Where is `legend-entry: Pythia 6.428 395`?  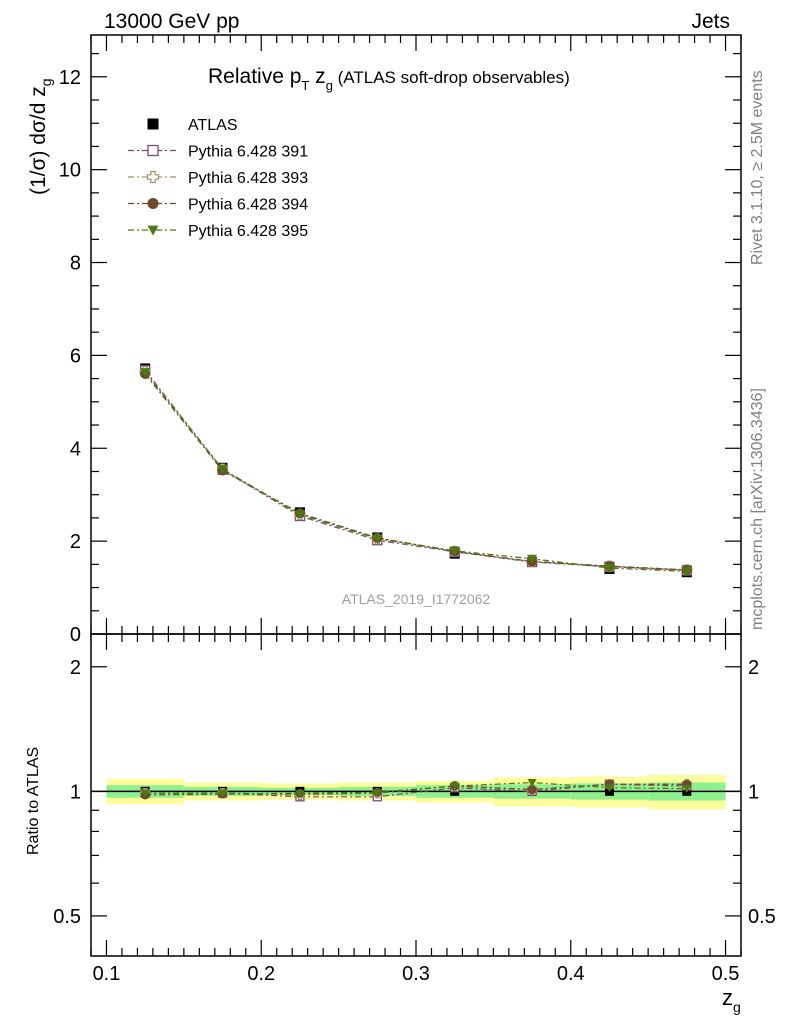
legend-entry: Pythia 6.428 395 is located at coordinates (218, 231).